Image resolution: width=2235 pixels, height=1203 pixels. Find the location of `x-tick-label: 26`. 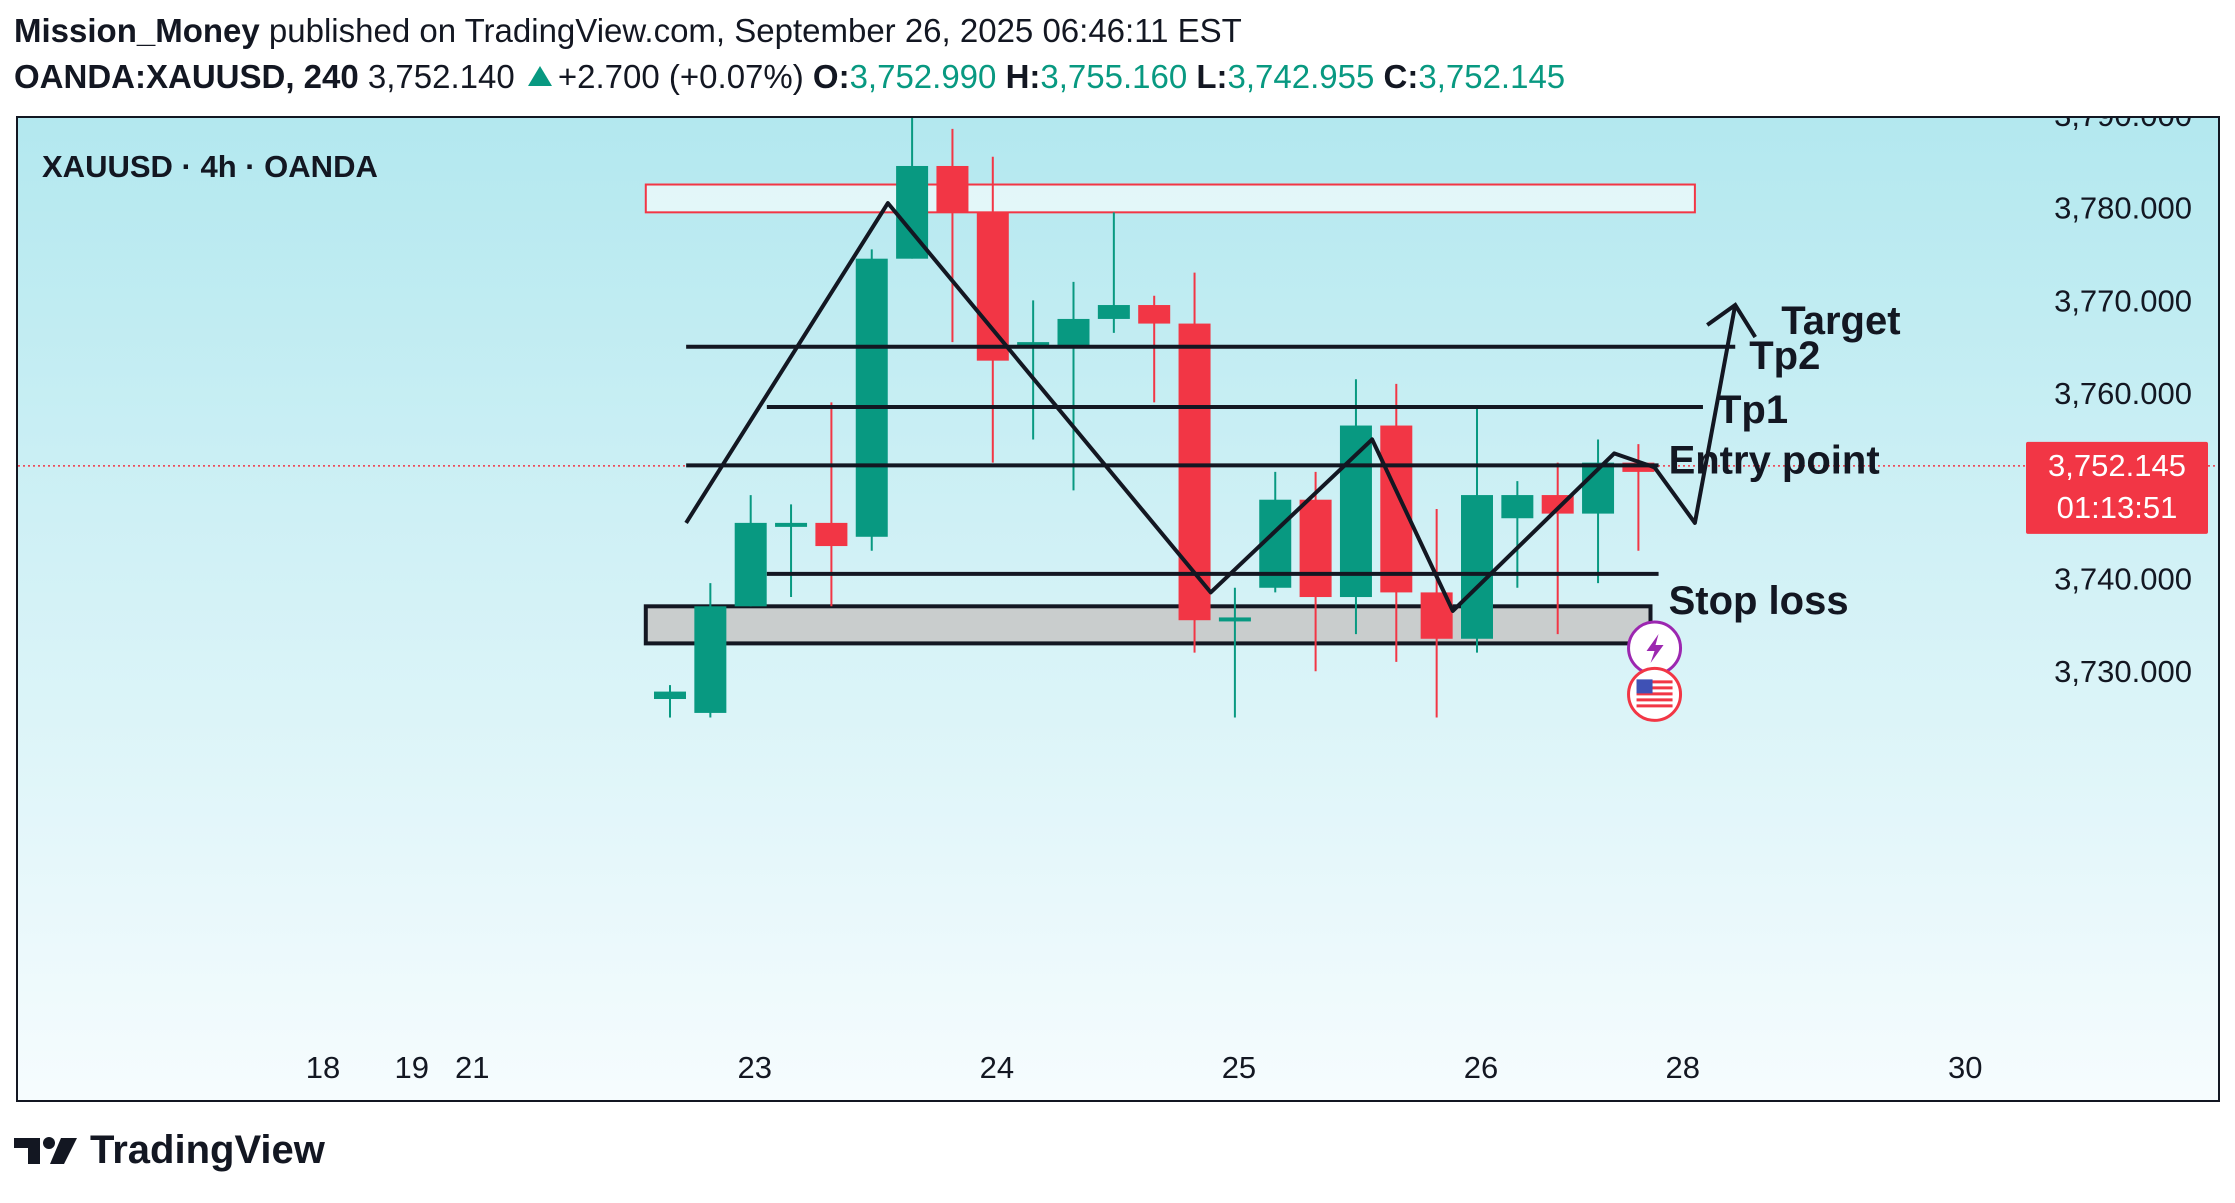

x-tick-label: 26 is located at coordinates (1481, 1067).